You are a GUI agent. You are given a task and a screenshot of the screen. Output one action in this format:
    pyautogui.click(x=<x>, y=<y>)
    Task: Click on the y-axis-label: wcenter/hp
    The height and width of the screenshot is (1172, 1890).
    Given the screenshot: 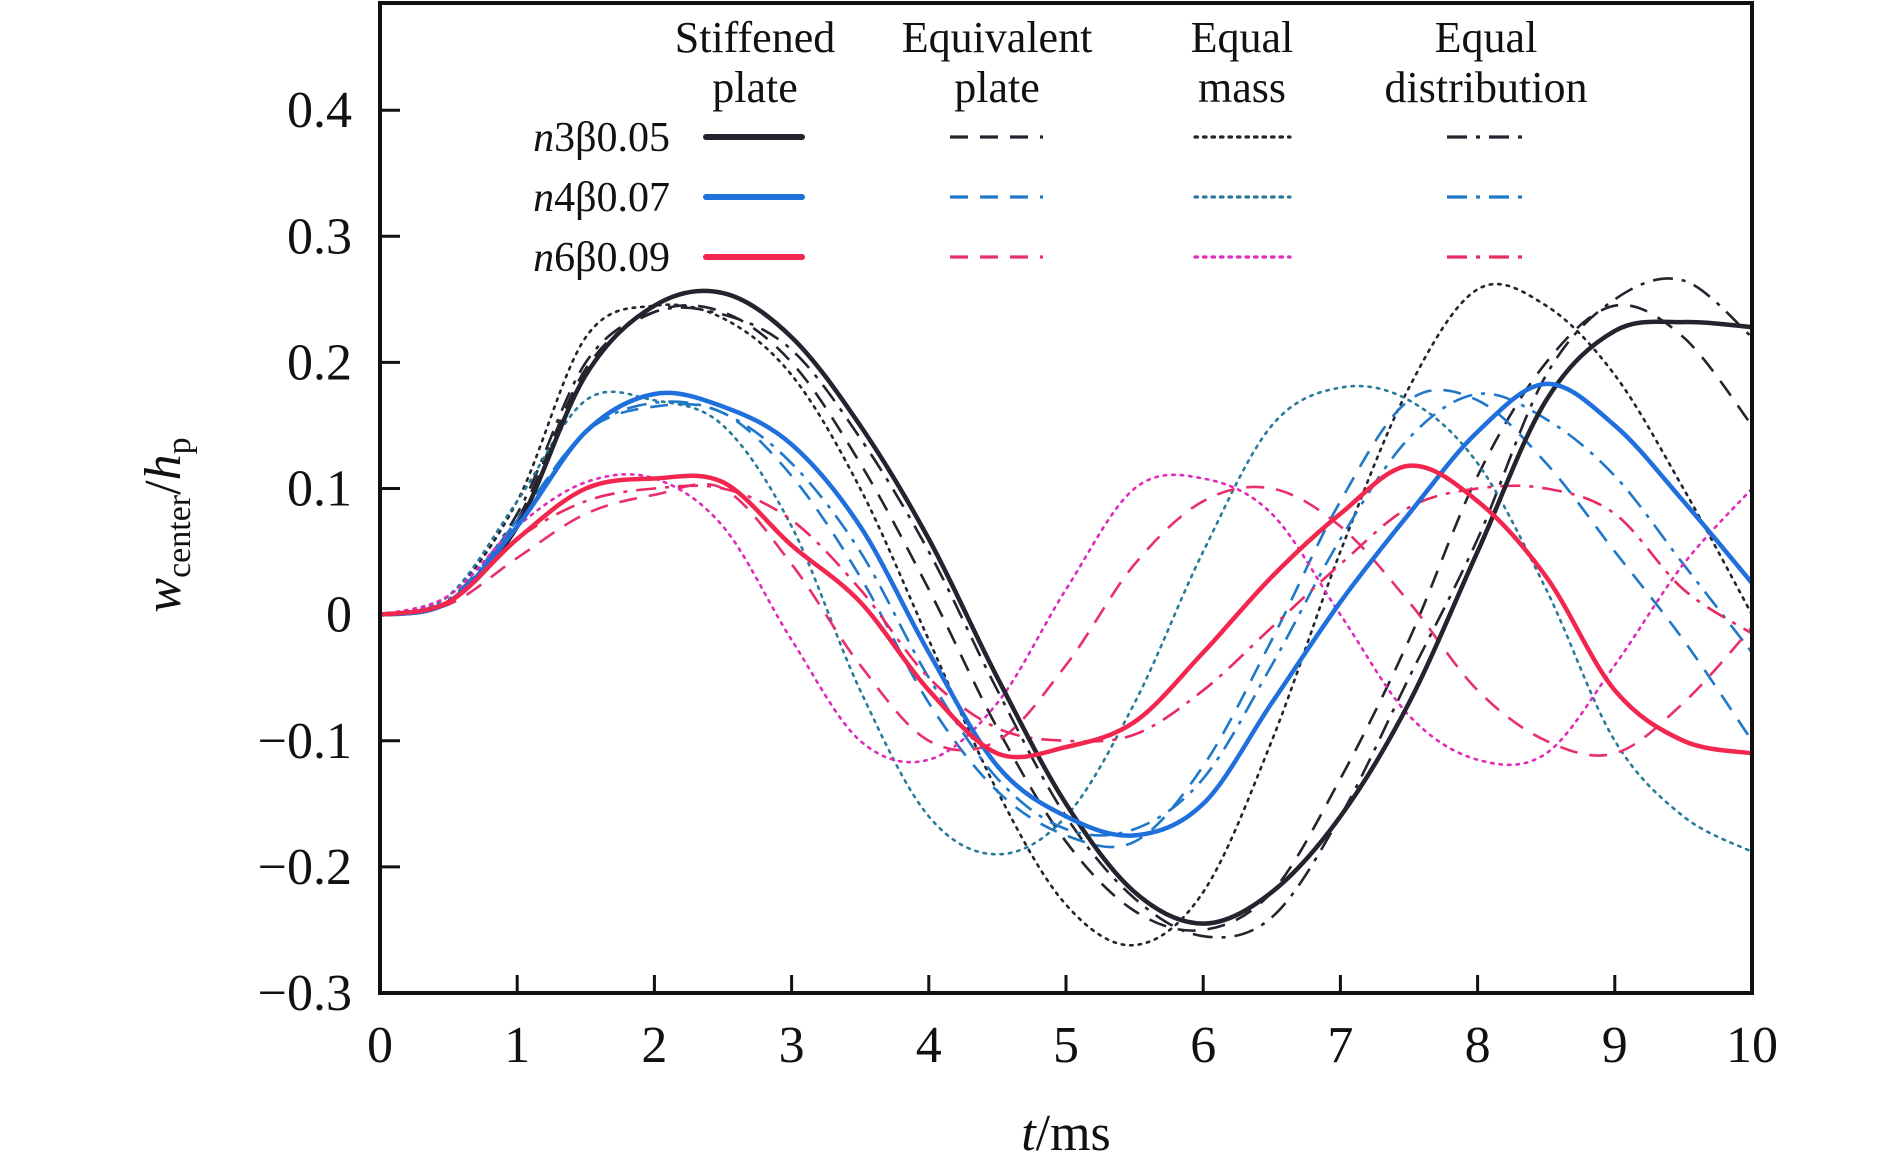 What is the action you would take?
    pyautogui.click(x=166, y=524)
    